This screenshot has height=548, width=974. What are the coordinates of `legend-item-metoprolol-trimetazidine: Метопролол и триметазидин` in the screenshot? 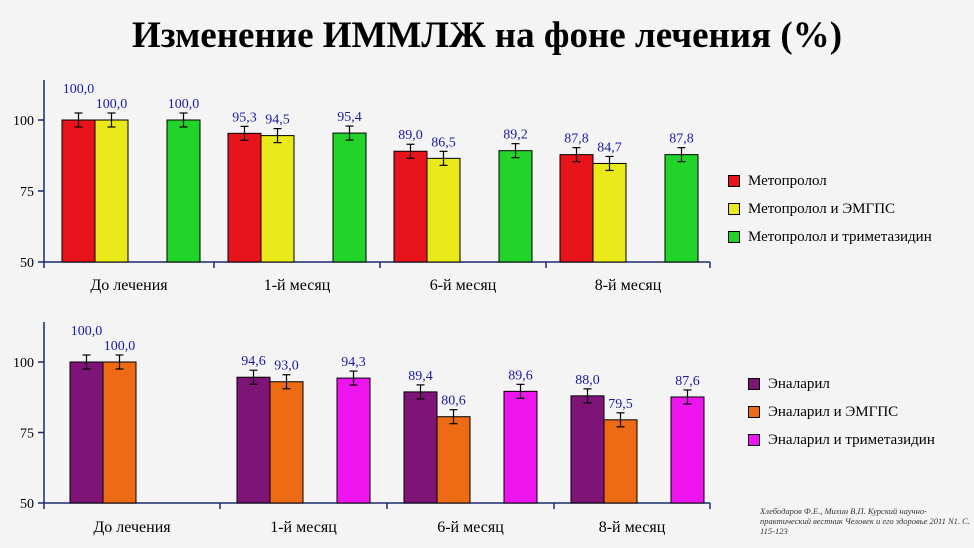 It's located at (830, 237).